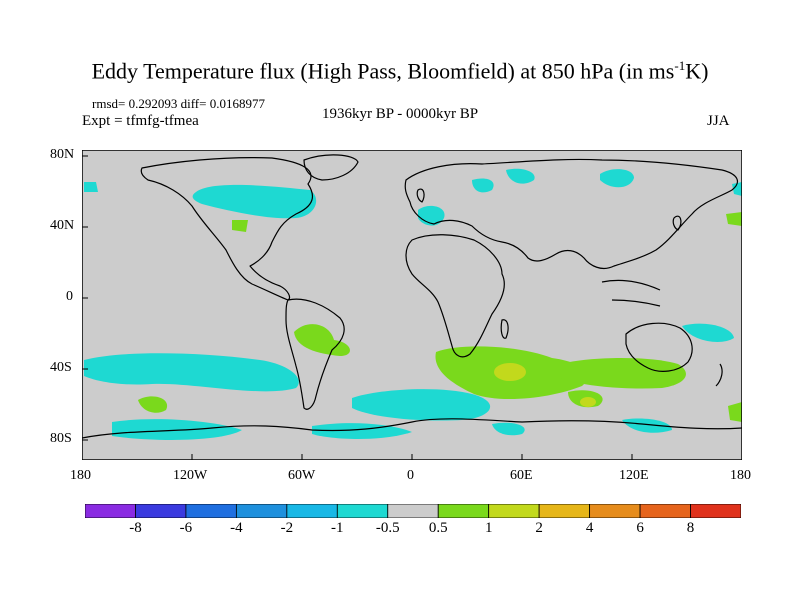 This screenshot has width=800, height=600. Describe the element at coordinates (571, 214) in the screenshot. I see `eurasia-coast` at that location.